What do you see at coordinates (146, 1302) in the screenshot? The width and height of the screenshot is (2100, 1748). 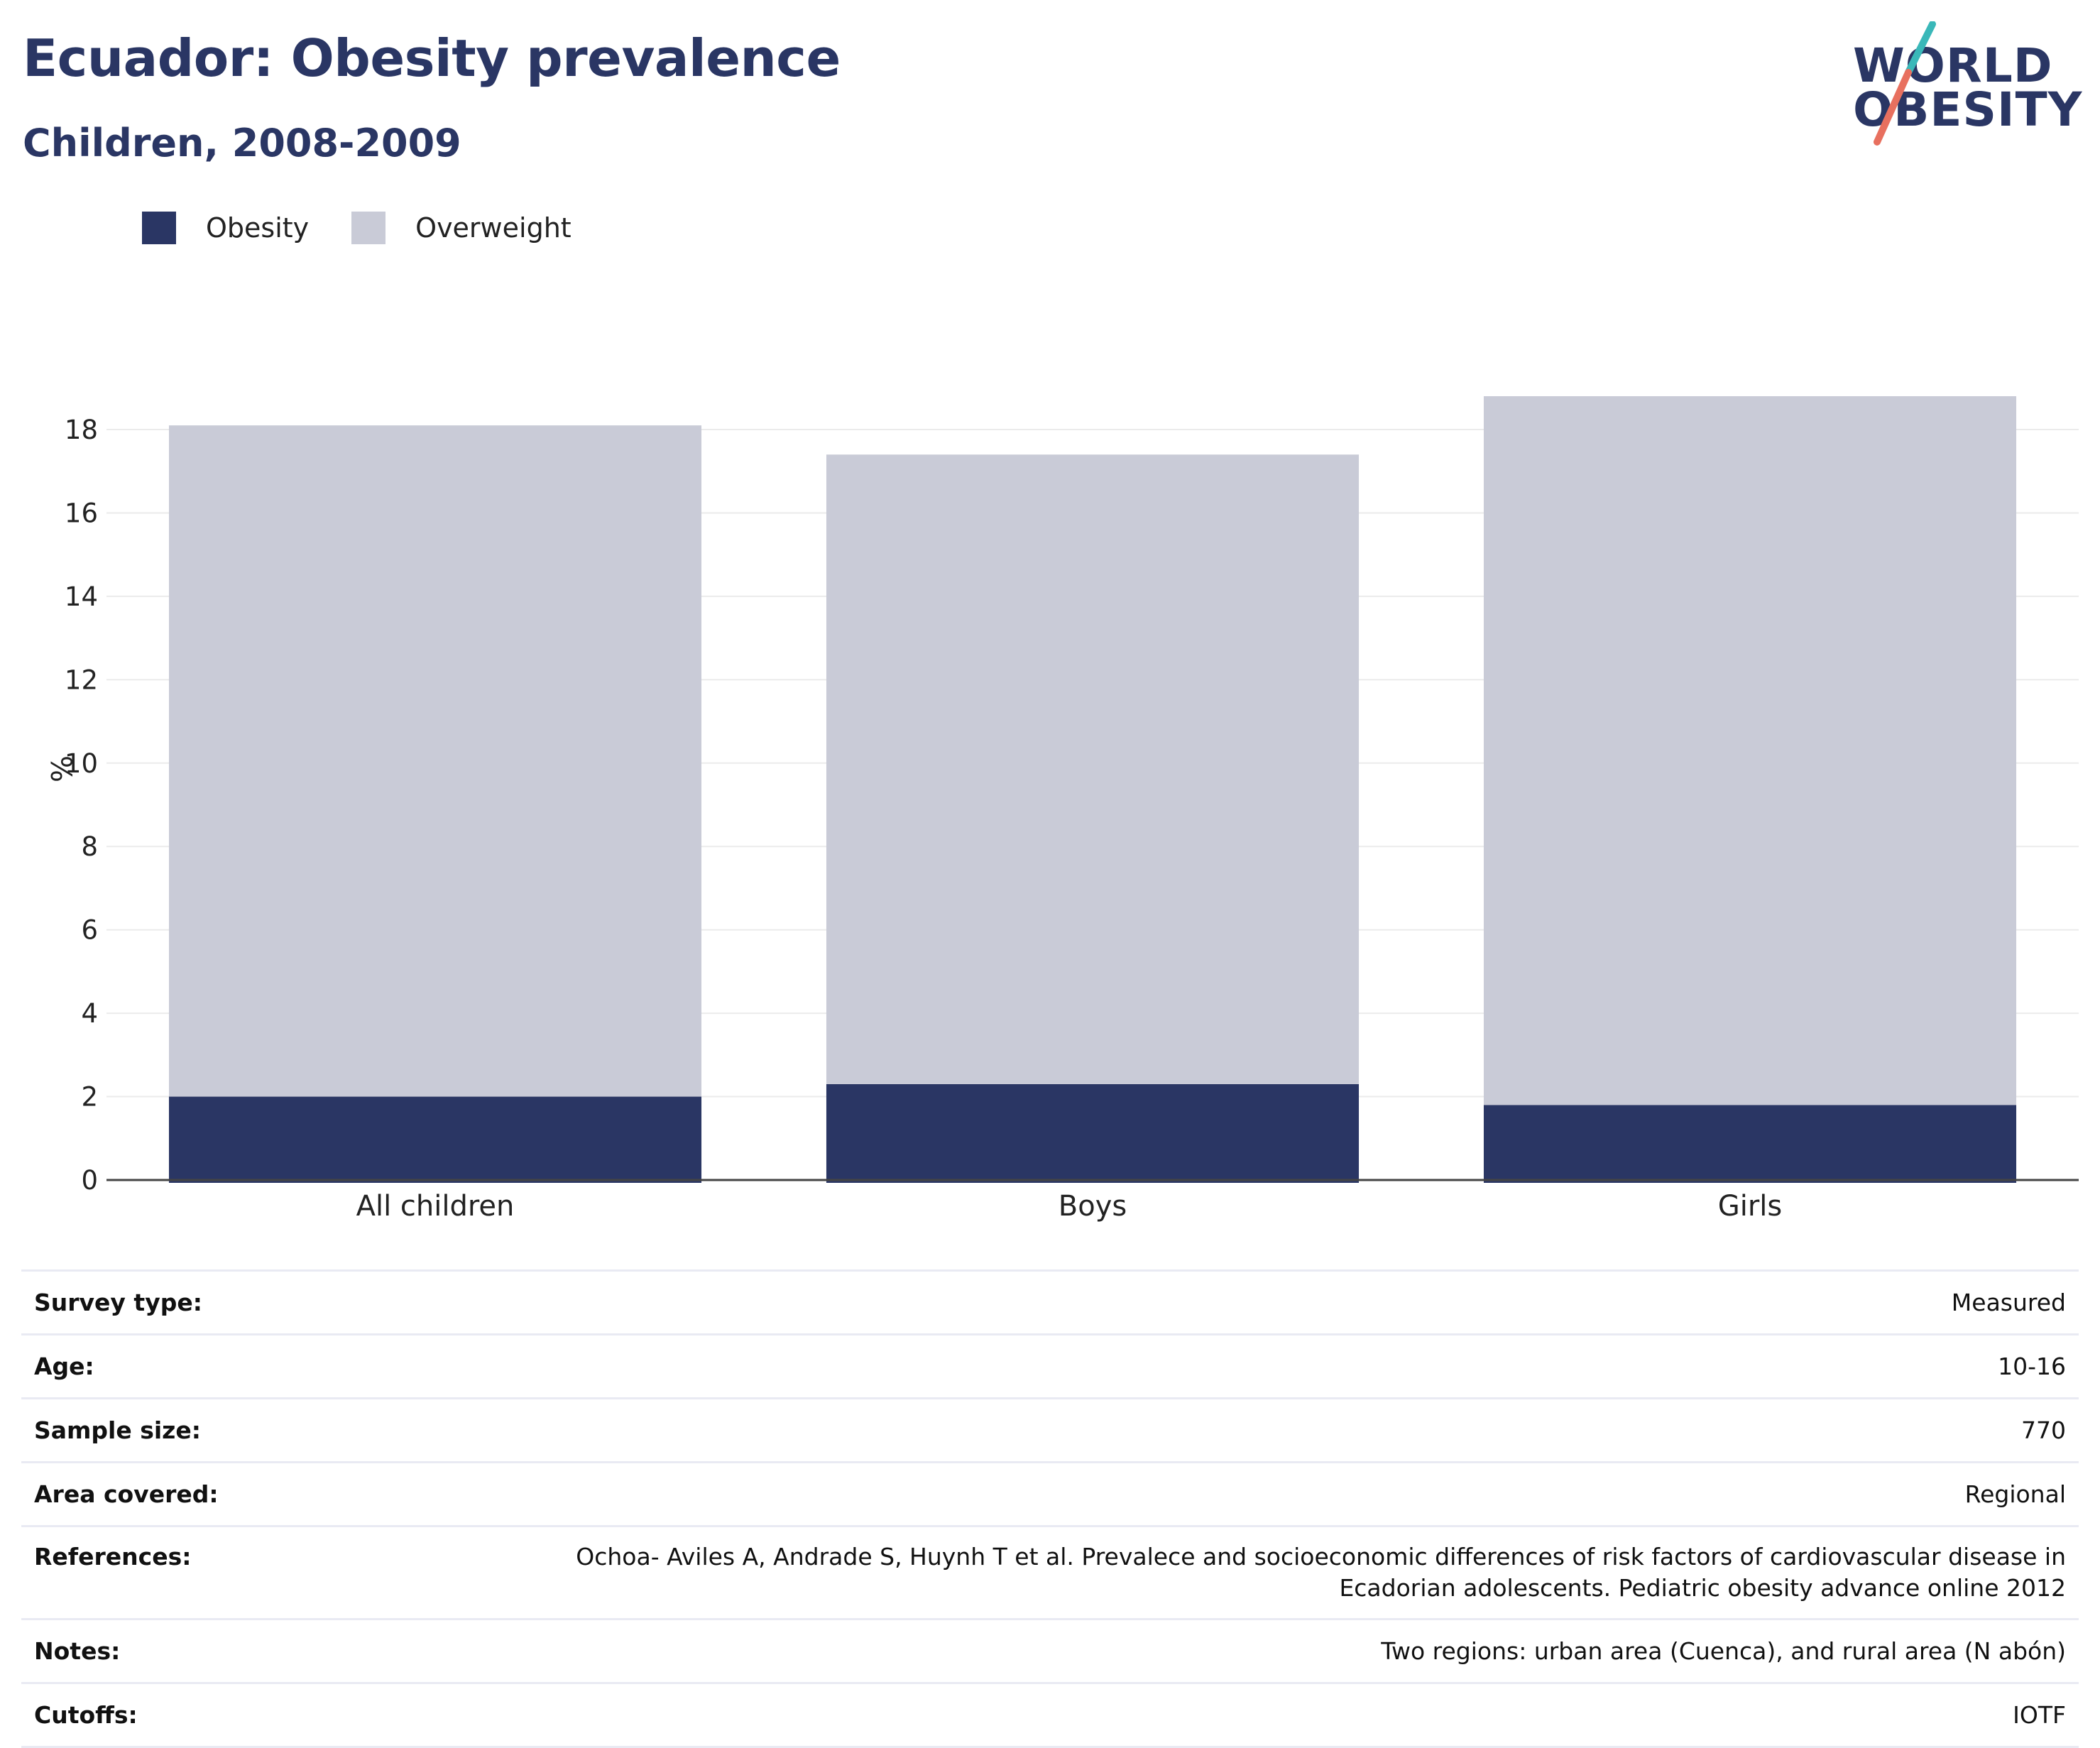 I see `info-key: Survey type:` at bounding box center [146, 1302].